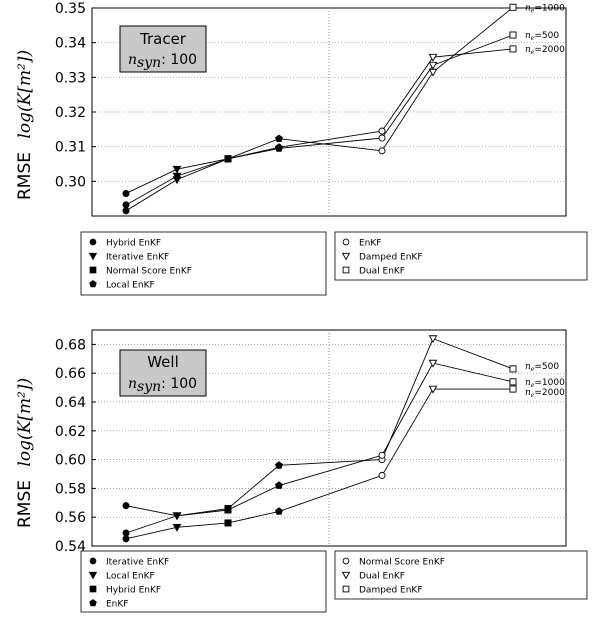  I want to click on tracer-ylabel-prefix: RMSE, so click(25, 176).